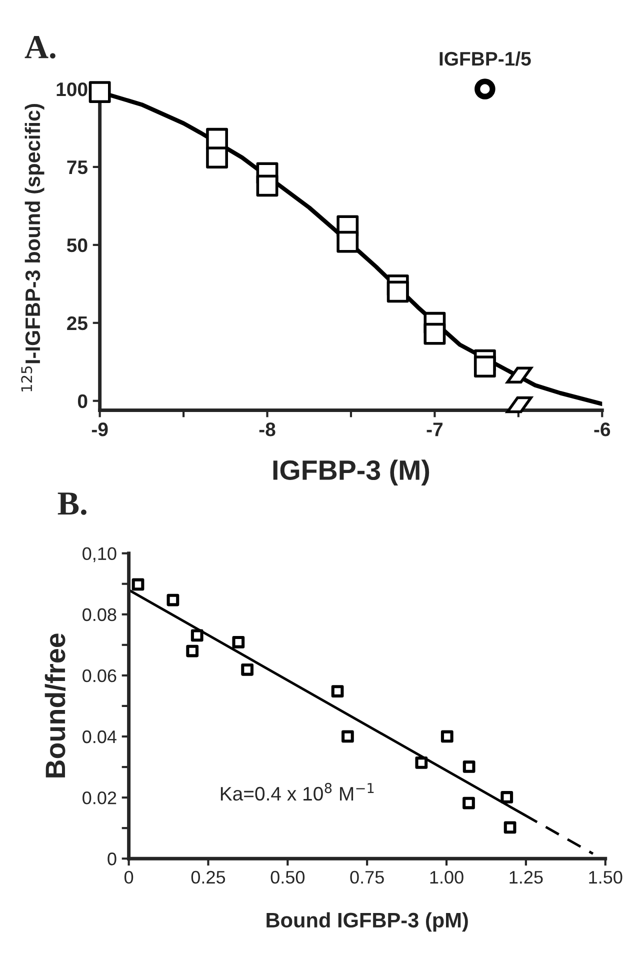 The width and height of the screenshot is (644, 954). What do you see at coordinates (367, 922) in the screenshot?
I see `x-axis-title: Bound IGFBP-3 (pM)` at bounding box center [367, 922].